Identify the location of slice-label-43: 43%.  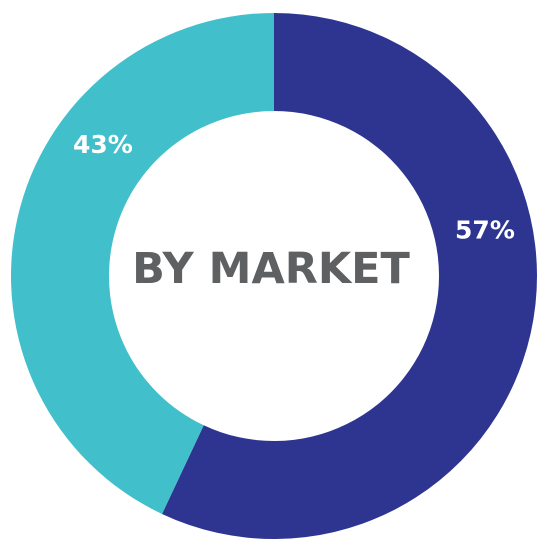
(103, 144).